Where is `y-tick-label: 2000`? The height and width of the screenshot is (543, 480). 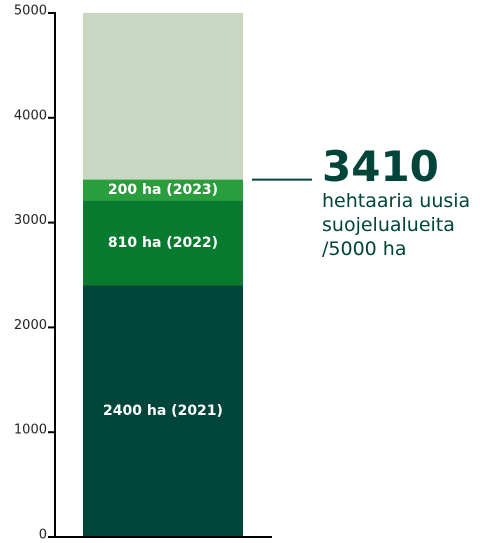
y-tick-label: 2000 is located at coordinates (30, 325).